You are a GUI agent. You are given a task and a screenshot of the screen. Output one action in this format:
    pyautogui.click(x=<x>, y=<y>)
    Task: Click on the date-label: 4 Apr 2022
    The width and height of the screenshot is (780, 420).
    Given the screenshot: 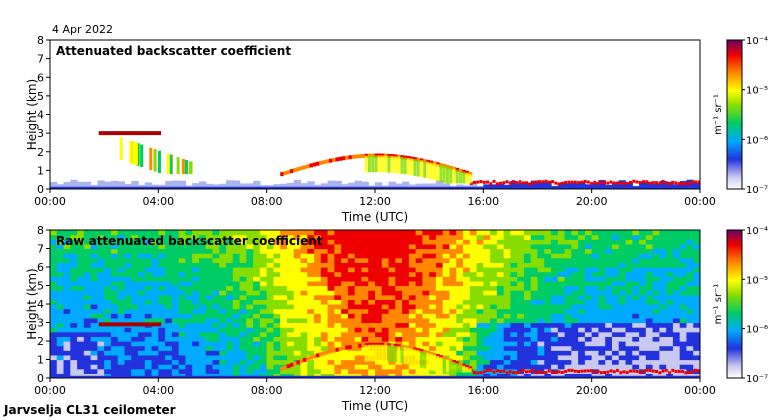 What is the action you would take?
    pyautogui.click(x=82, y=29)
    